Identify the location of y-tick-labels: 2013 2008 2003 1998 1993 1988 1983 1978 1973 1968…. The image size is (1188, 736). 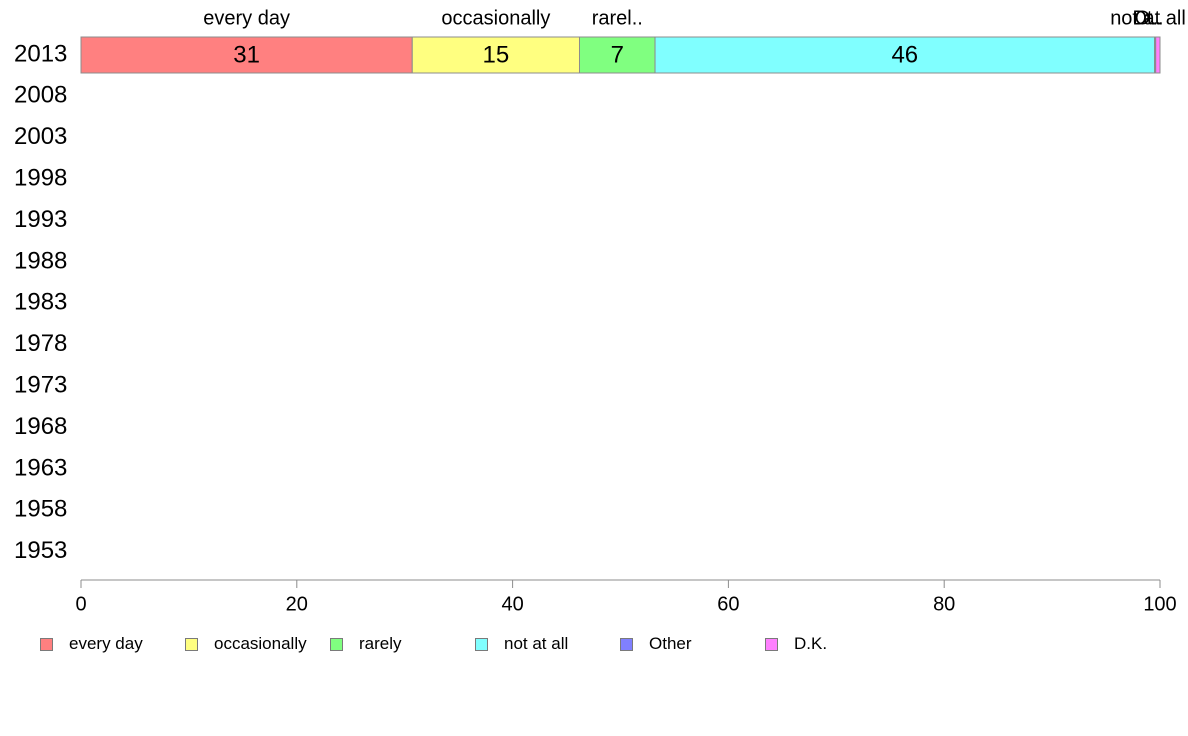
(40, 302).